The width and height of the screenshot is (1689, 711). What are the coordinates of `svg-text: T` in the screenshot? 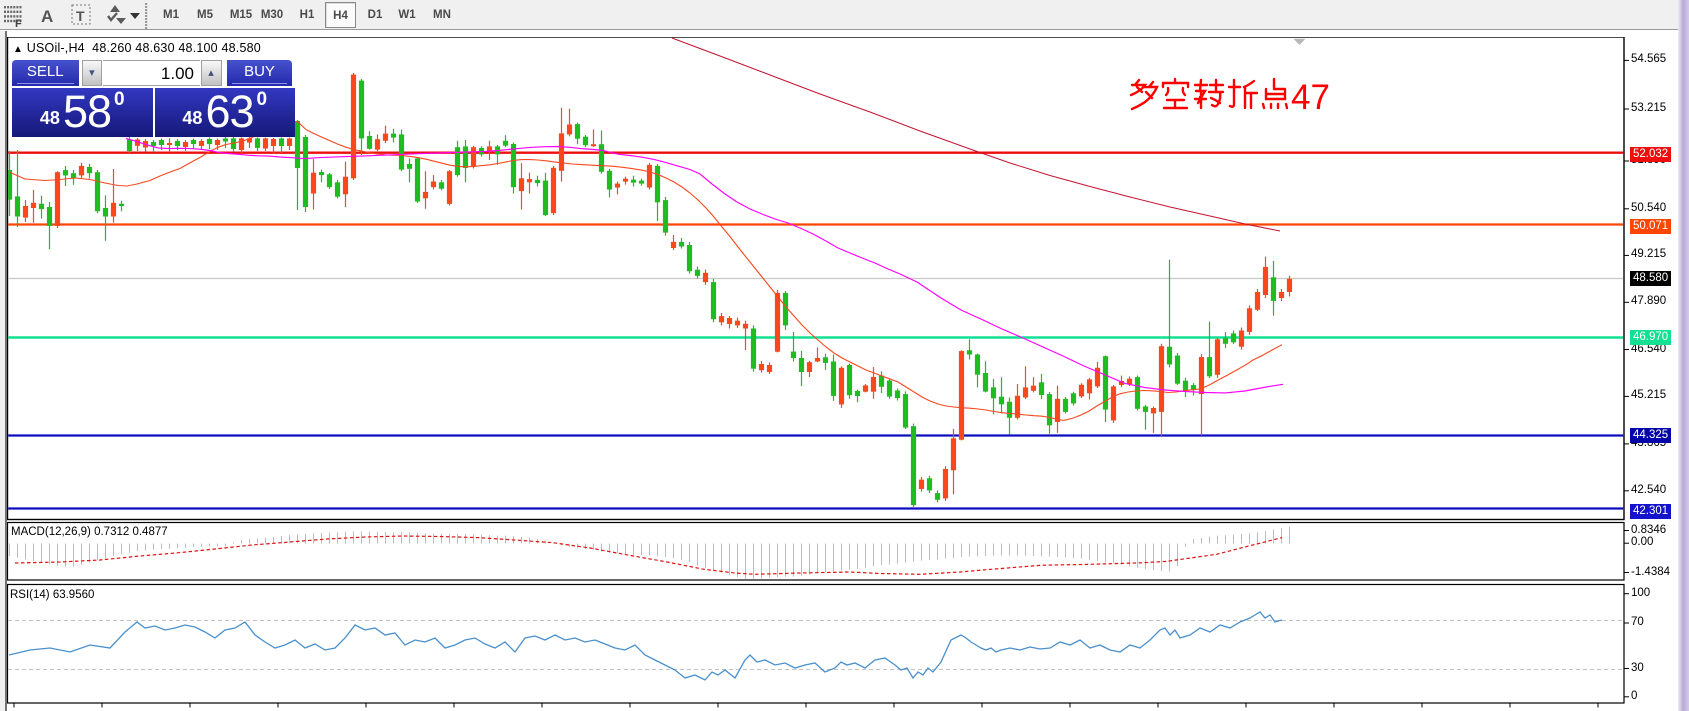 It's located at (80, 16).